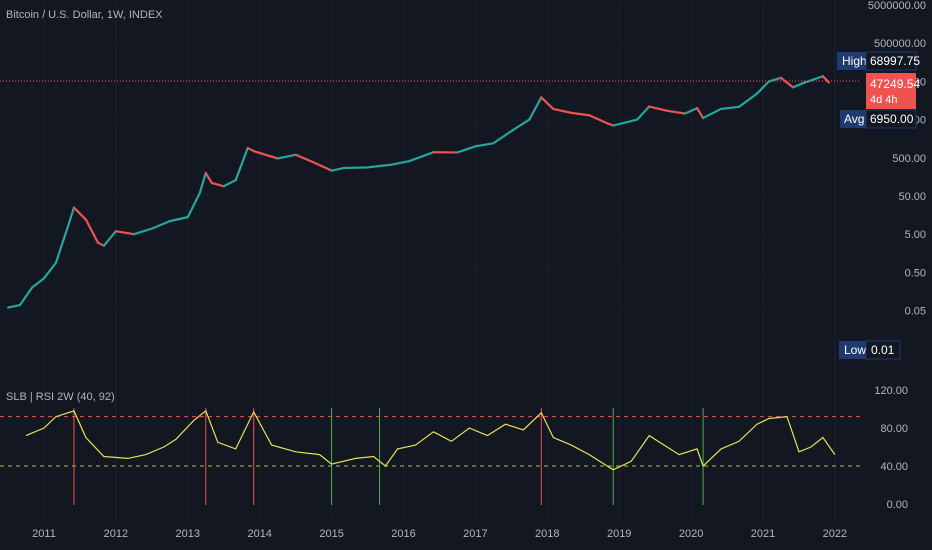 This screenshot has width=932, height=550. Describe the element at coordinates (403, 534) in the screenshot. I see `time-tick-label: 2016` at that location.